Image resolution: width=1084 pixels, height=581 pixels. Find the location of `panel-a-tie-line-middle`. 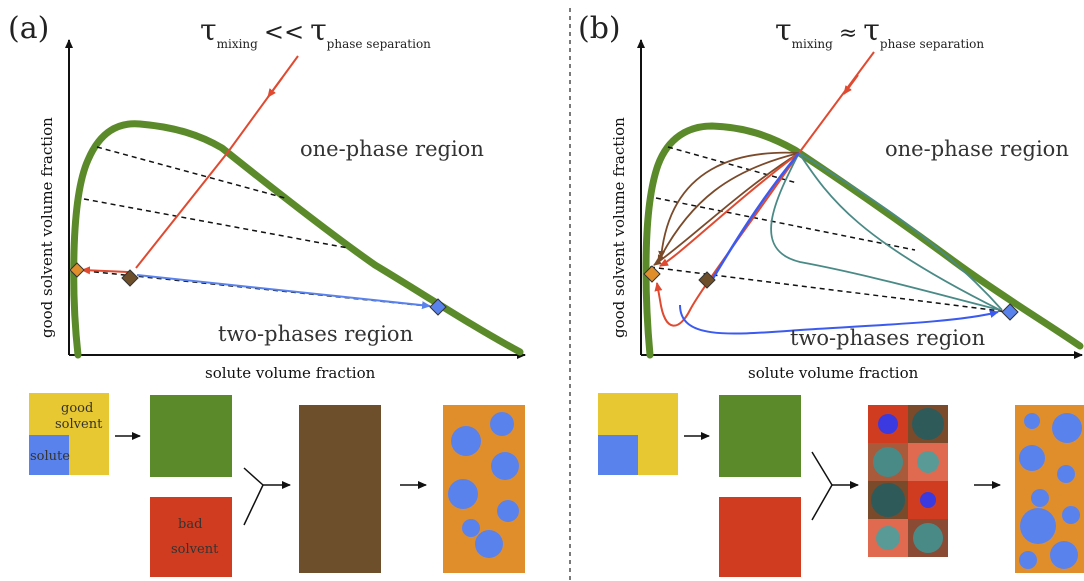

panel-a-tie-line-middle is located at coordinates (216, 223).